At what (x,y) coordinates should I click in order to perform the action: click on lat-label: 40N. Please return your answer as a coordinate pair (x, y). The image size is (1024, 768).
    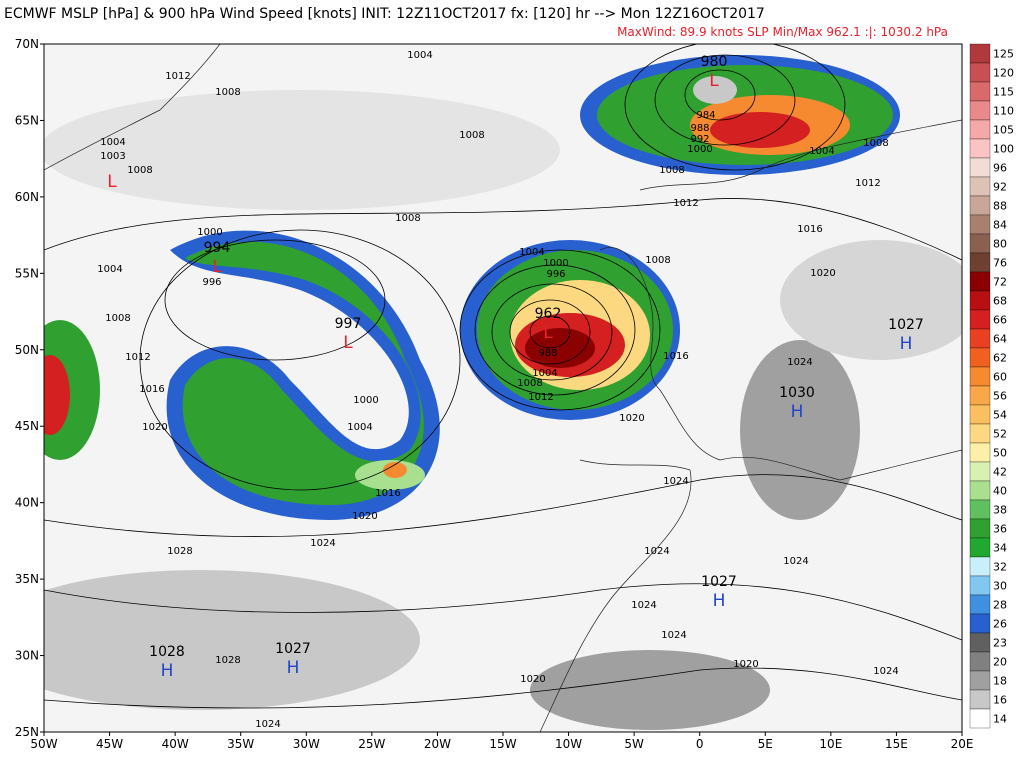
    Looking at the image, I should click on (27, 503).